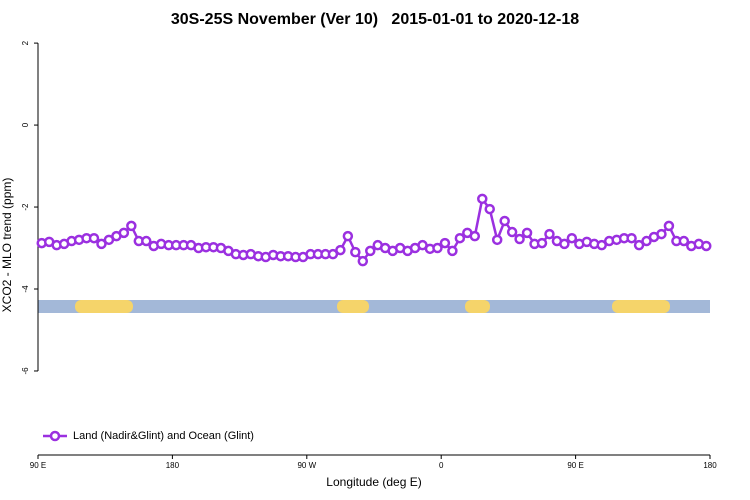  I want to click on x-tick-label: 0, so click(441, 465).